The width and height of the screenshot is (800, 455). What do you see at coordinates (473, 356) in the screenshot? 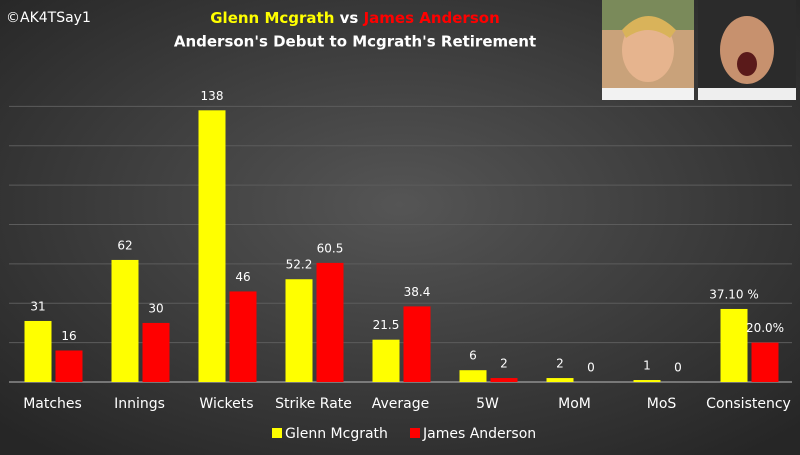
I see `data-label: 6` at bounding box center [473, 356].